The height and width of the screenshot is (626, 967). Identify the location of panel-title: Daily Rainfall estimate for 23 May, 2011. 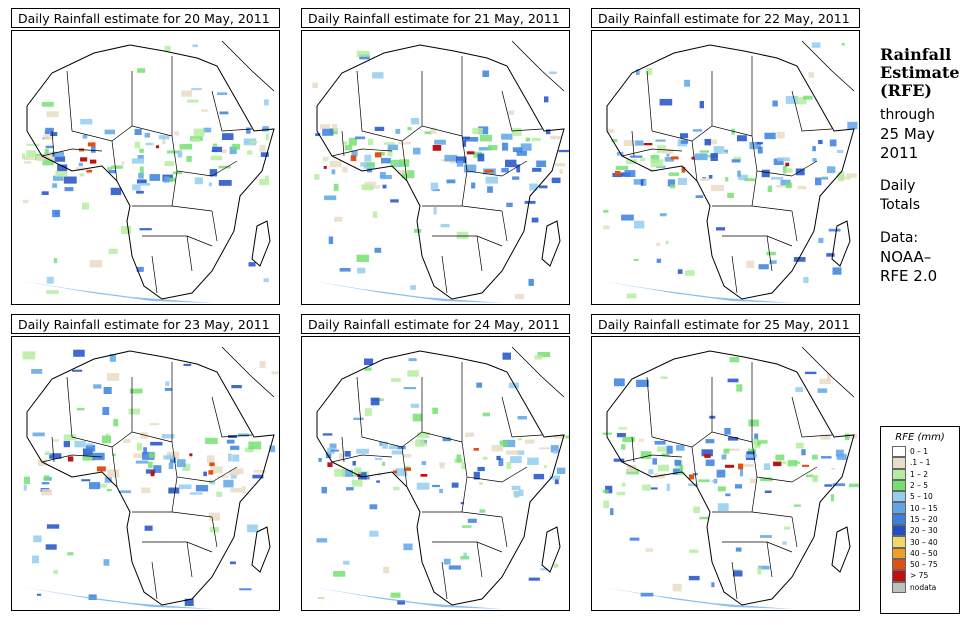
(145, 324).